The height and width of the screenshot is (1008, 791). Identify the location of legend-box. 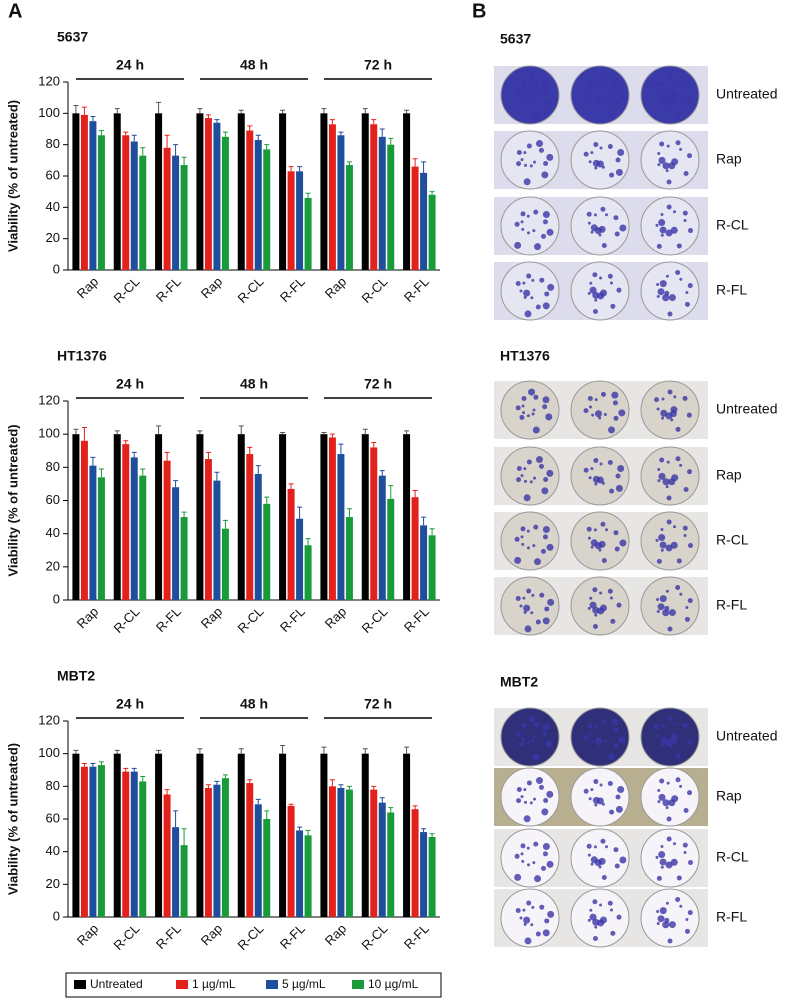
(253, 985).